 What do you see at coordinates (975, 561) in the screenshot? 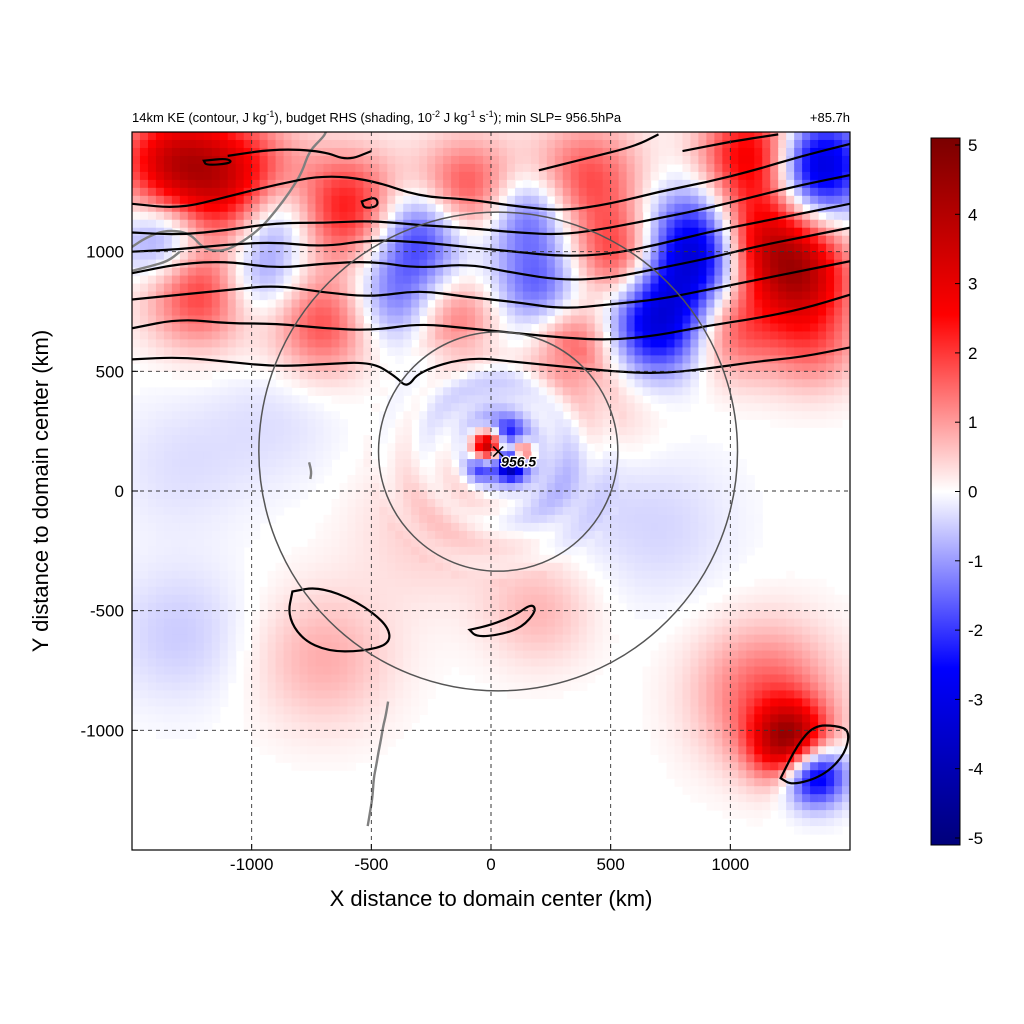
I see `colorbar-tick-label: -1` at bounding box center [975, 561].